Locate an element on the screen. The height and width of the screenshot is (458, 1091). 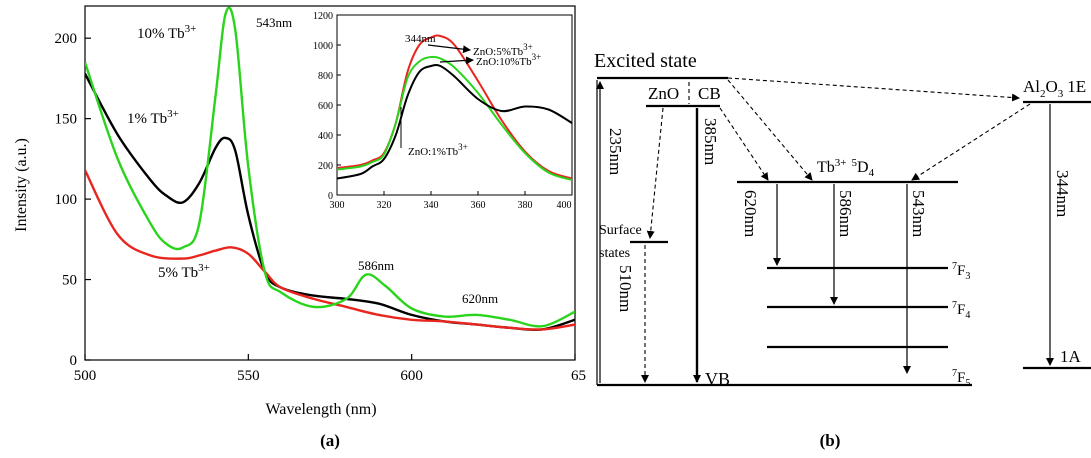
label-1pct-tb: 1% Tb3+ is located at coordinates (153, 117).